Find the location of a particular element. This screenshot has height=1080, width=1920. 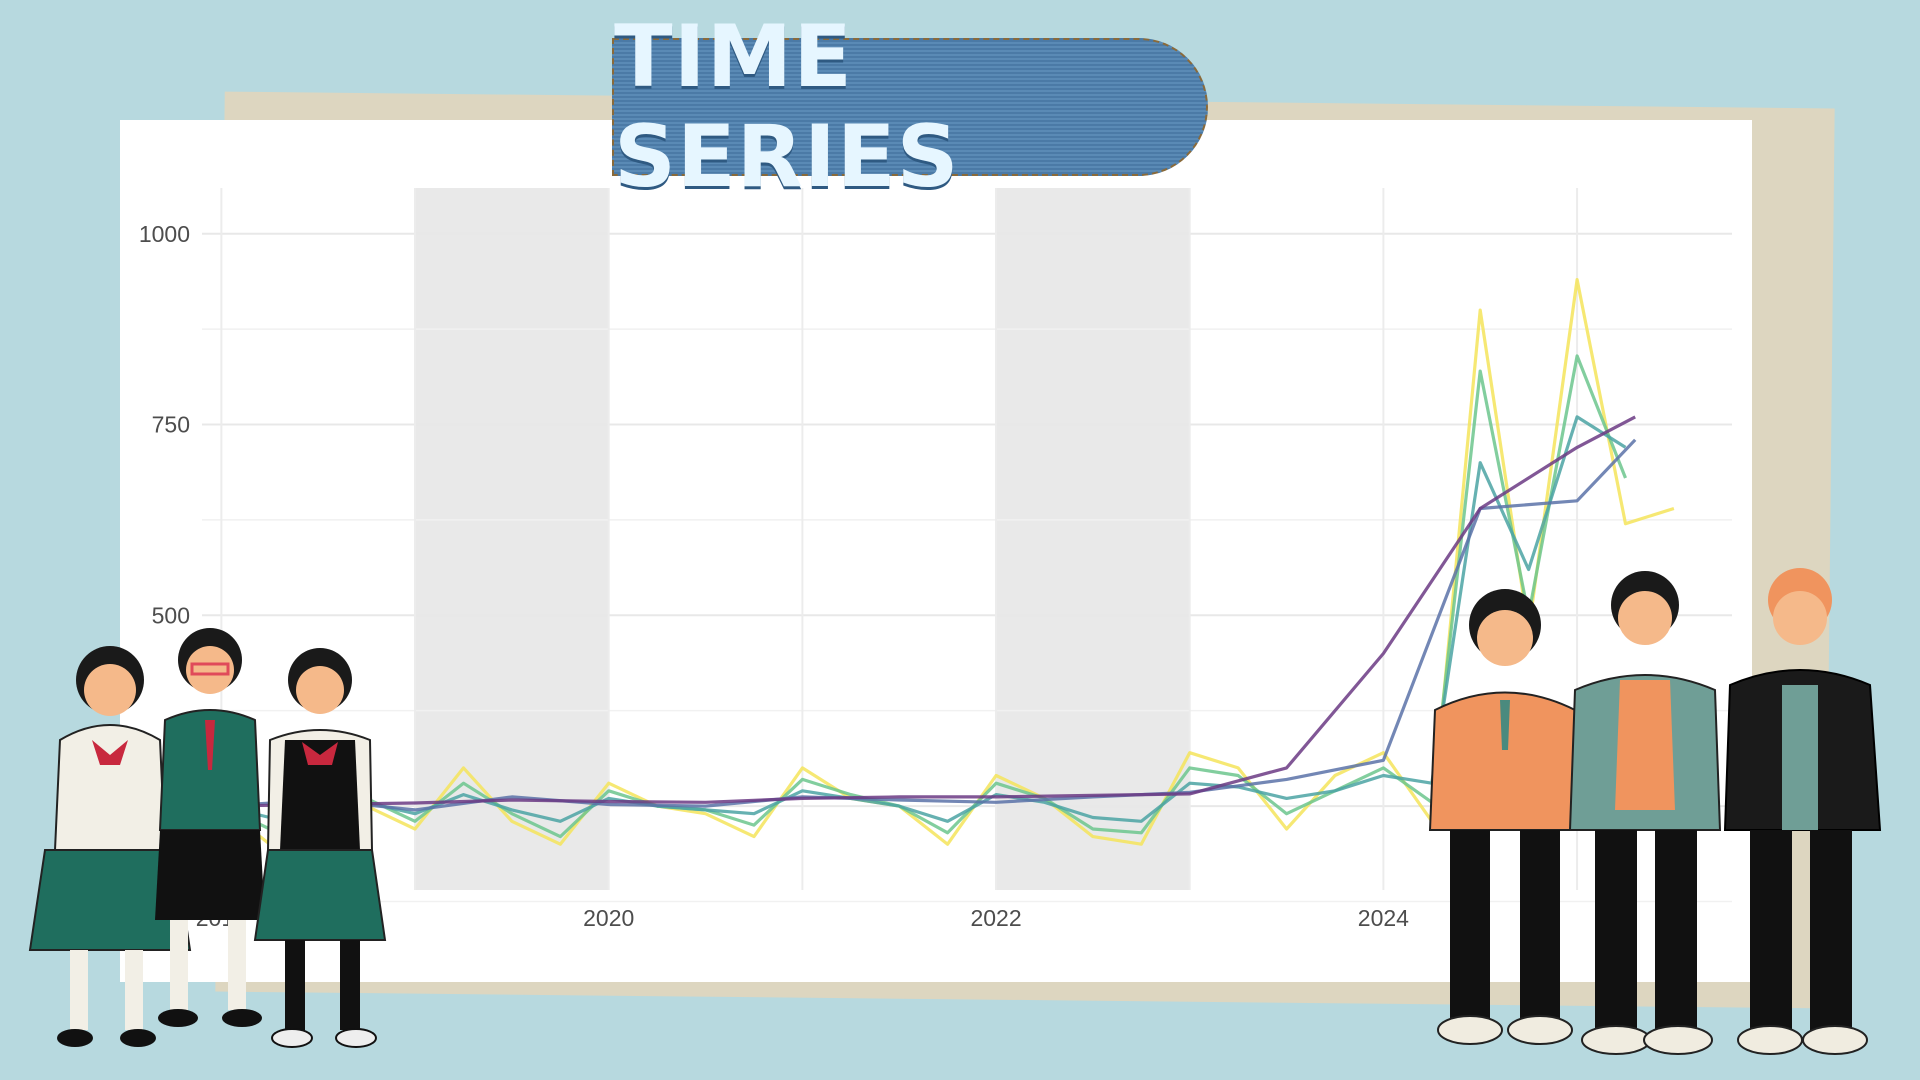

girl-middle-figure is located at coordinates (210, 827).